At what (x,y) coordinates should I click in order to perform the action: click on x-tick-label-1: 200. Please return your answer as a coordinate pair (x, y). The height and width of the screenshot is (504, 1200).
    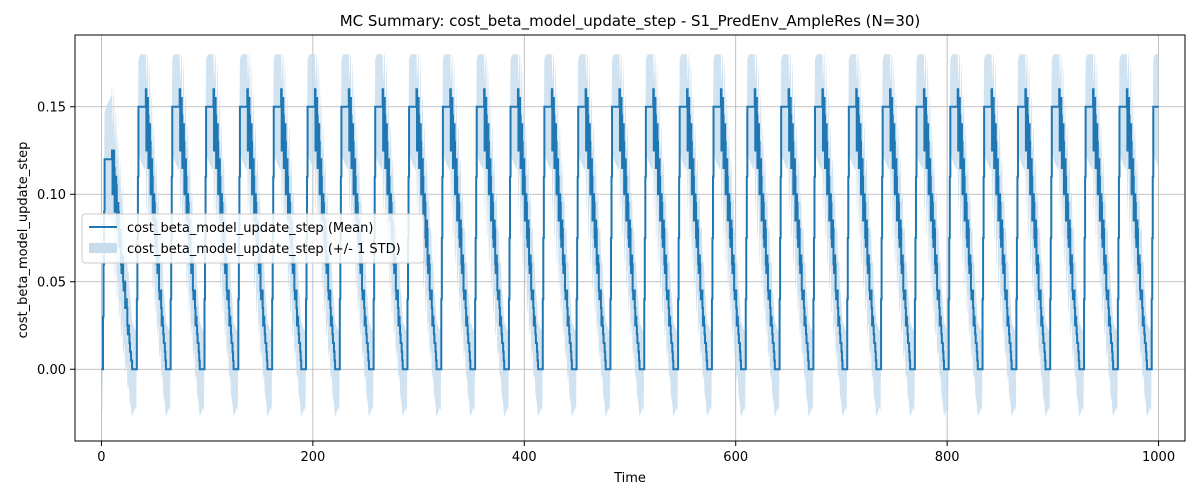
    Looking at the image, I should click on (312, 457).